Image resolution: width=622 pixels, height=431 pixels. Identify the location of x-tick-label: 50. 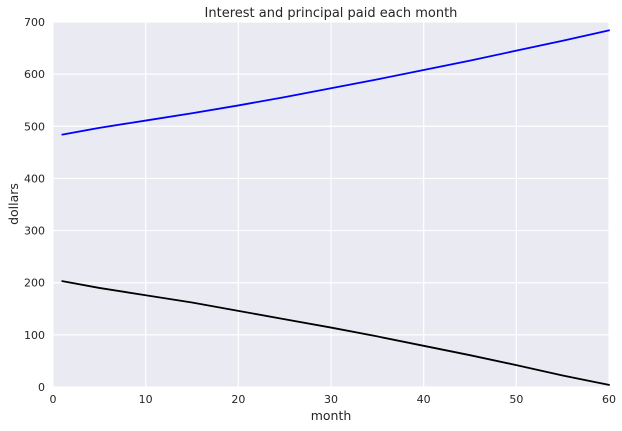
(516, 399).